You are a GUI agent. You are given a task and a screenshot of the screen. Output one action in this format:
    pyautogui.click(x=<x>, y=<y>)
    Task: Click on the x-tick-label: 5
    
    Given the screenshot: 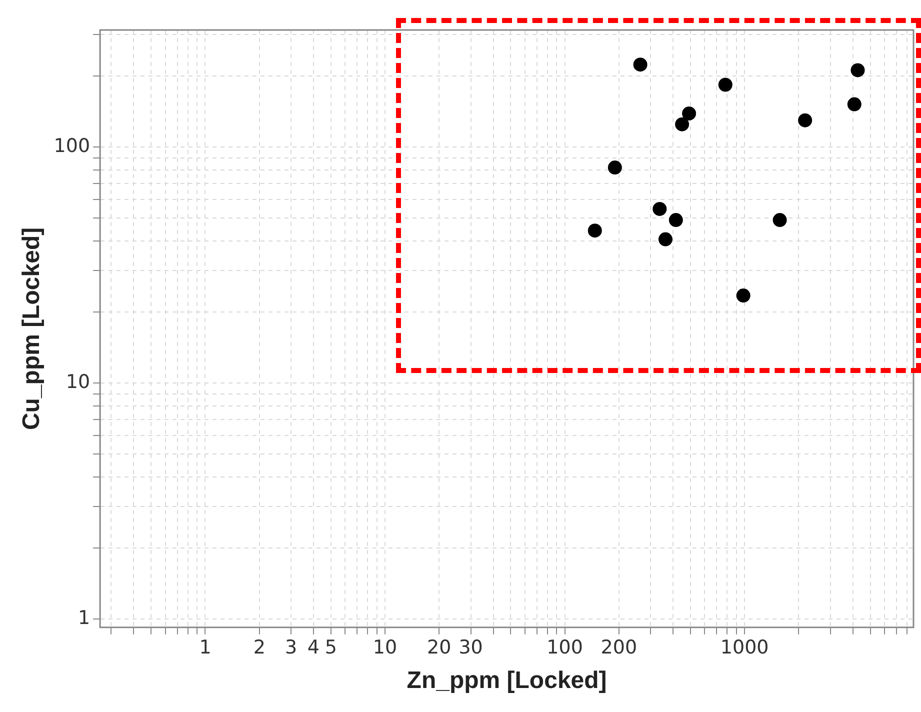 What is the action you would take?
    pyautogui.click(x=330, y=647)
    